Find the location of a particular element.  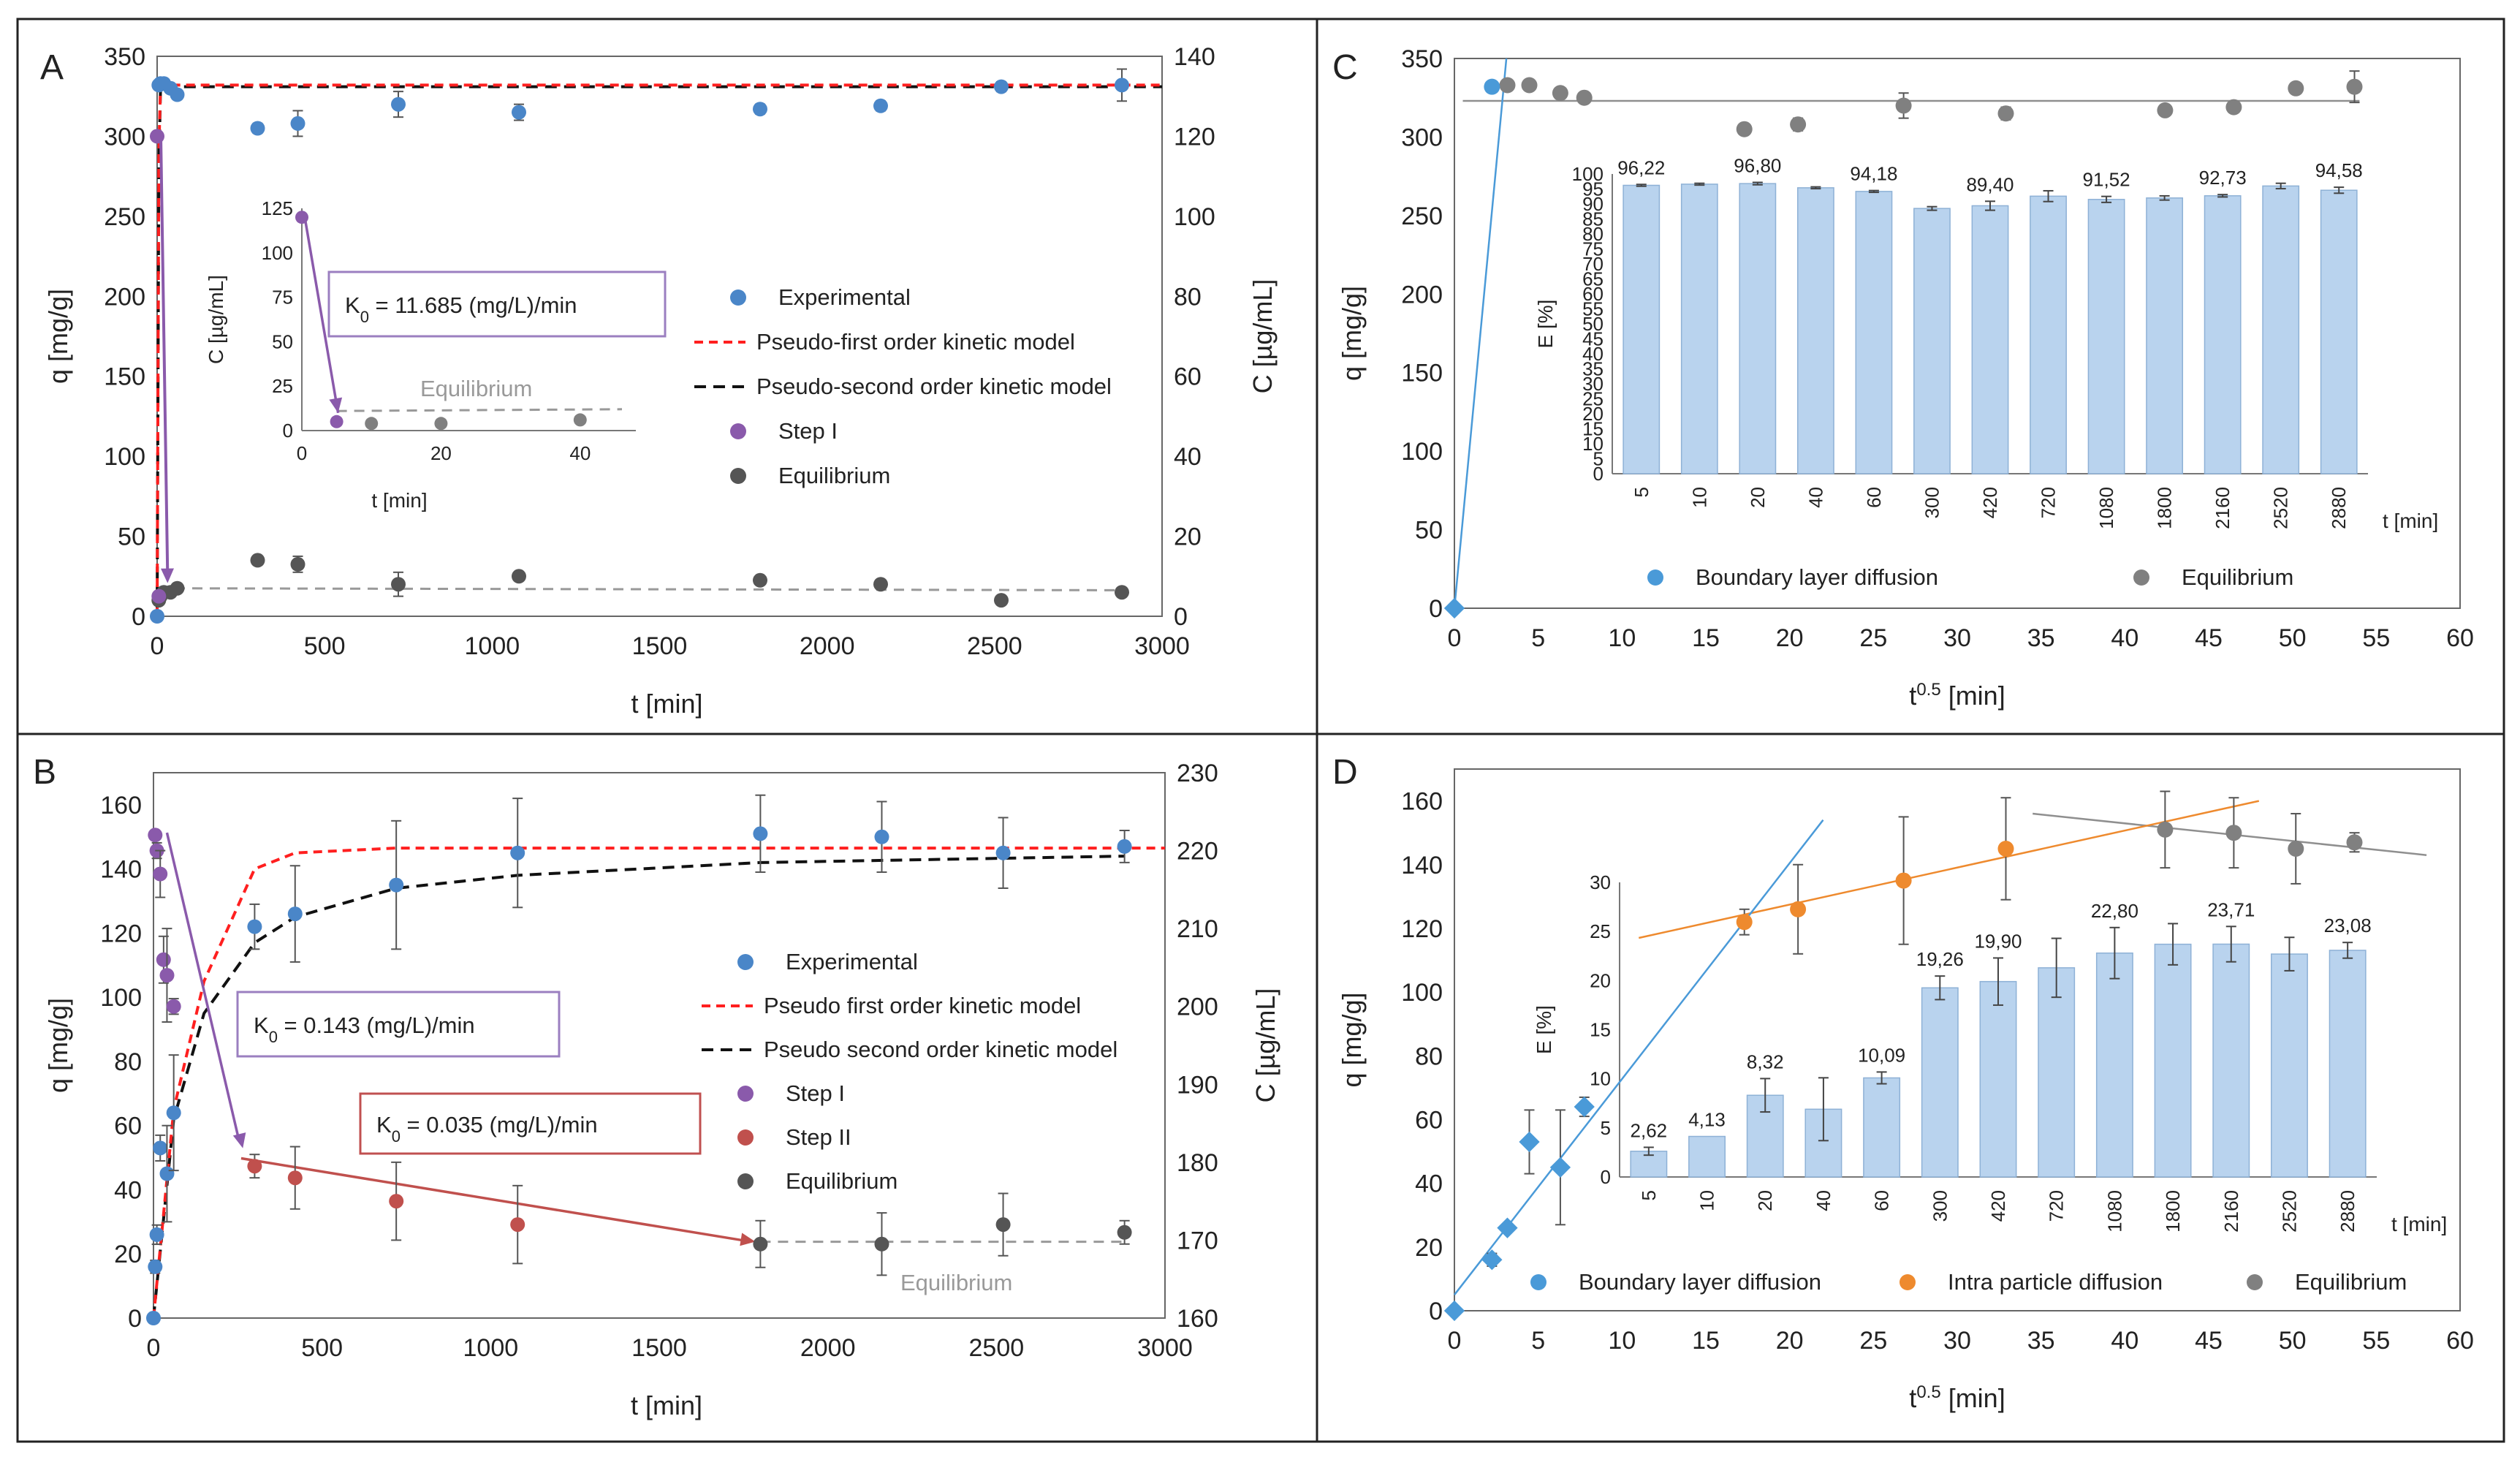

legend-intra-particle: Intra particle diffusion is located at coordinates (2055, 1282).